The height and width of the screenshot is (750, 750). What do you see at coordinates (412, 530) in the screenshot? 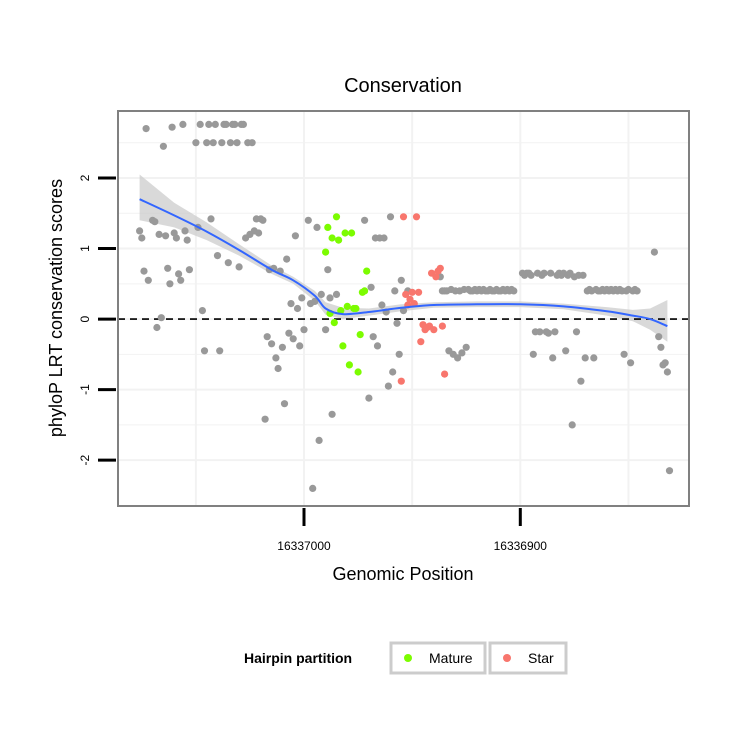
I see `x-axis: 16337000 16336900` at bounding box center [412, 530].